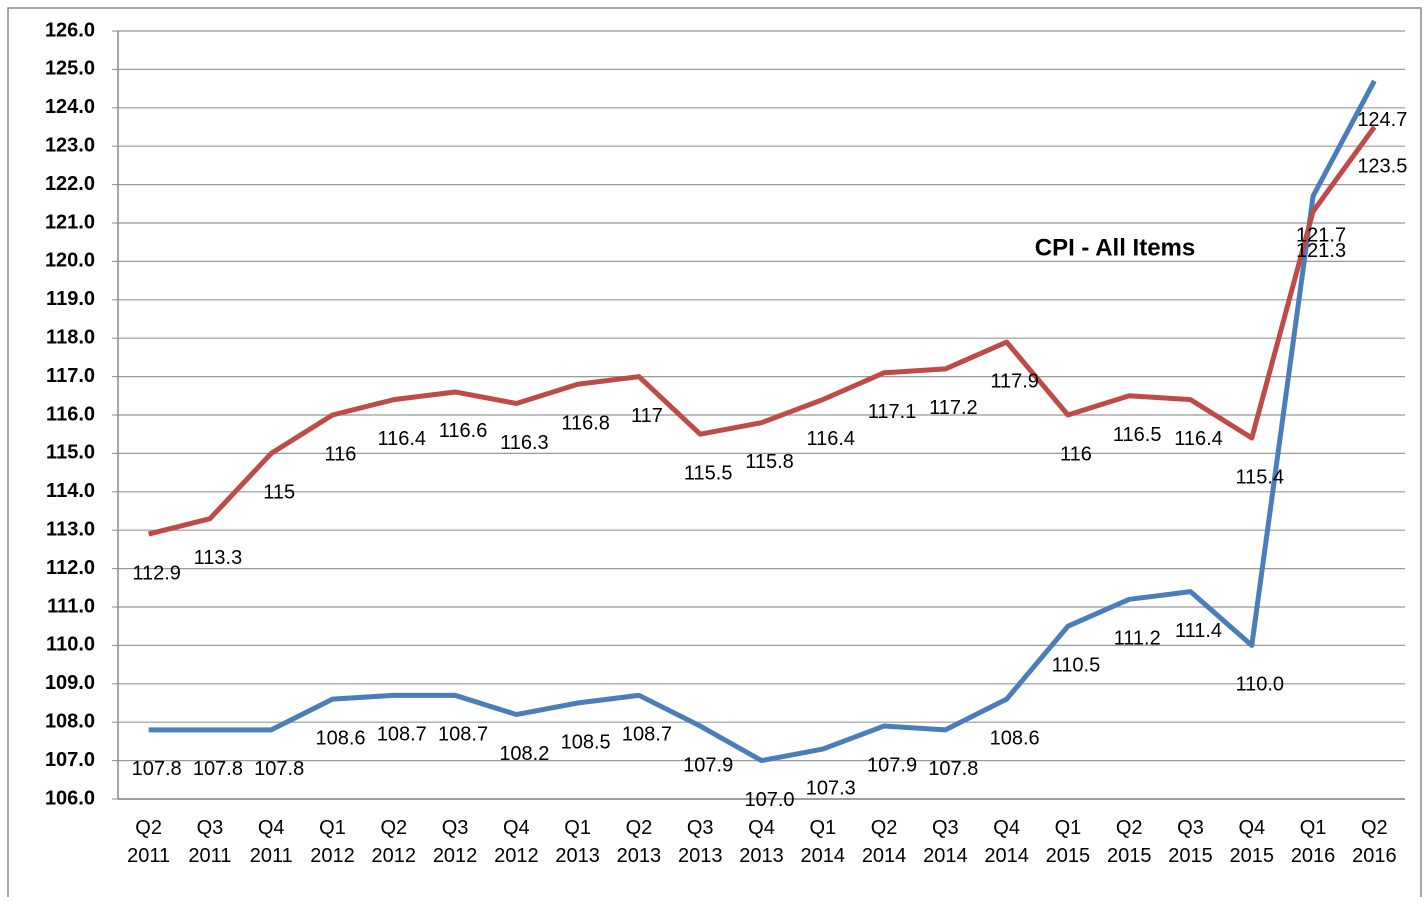 The width and height of the screenshot is (1424, 902). Describe the element at coordinates (279, 493) in the screenshot. I see `data-label: 115` at that location.